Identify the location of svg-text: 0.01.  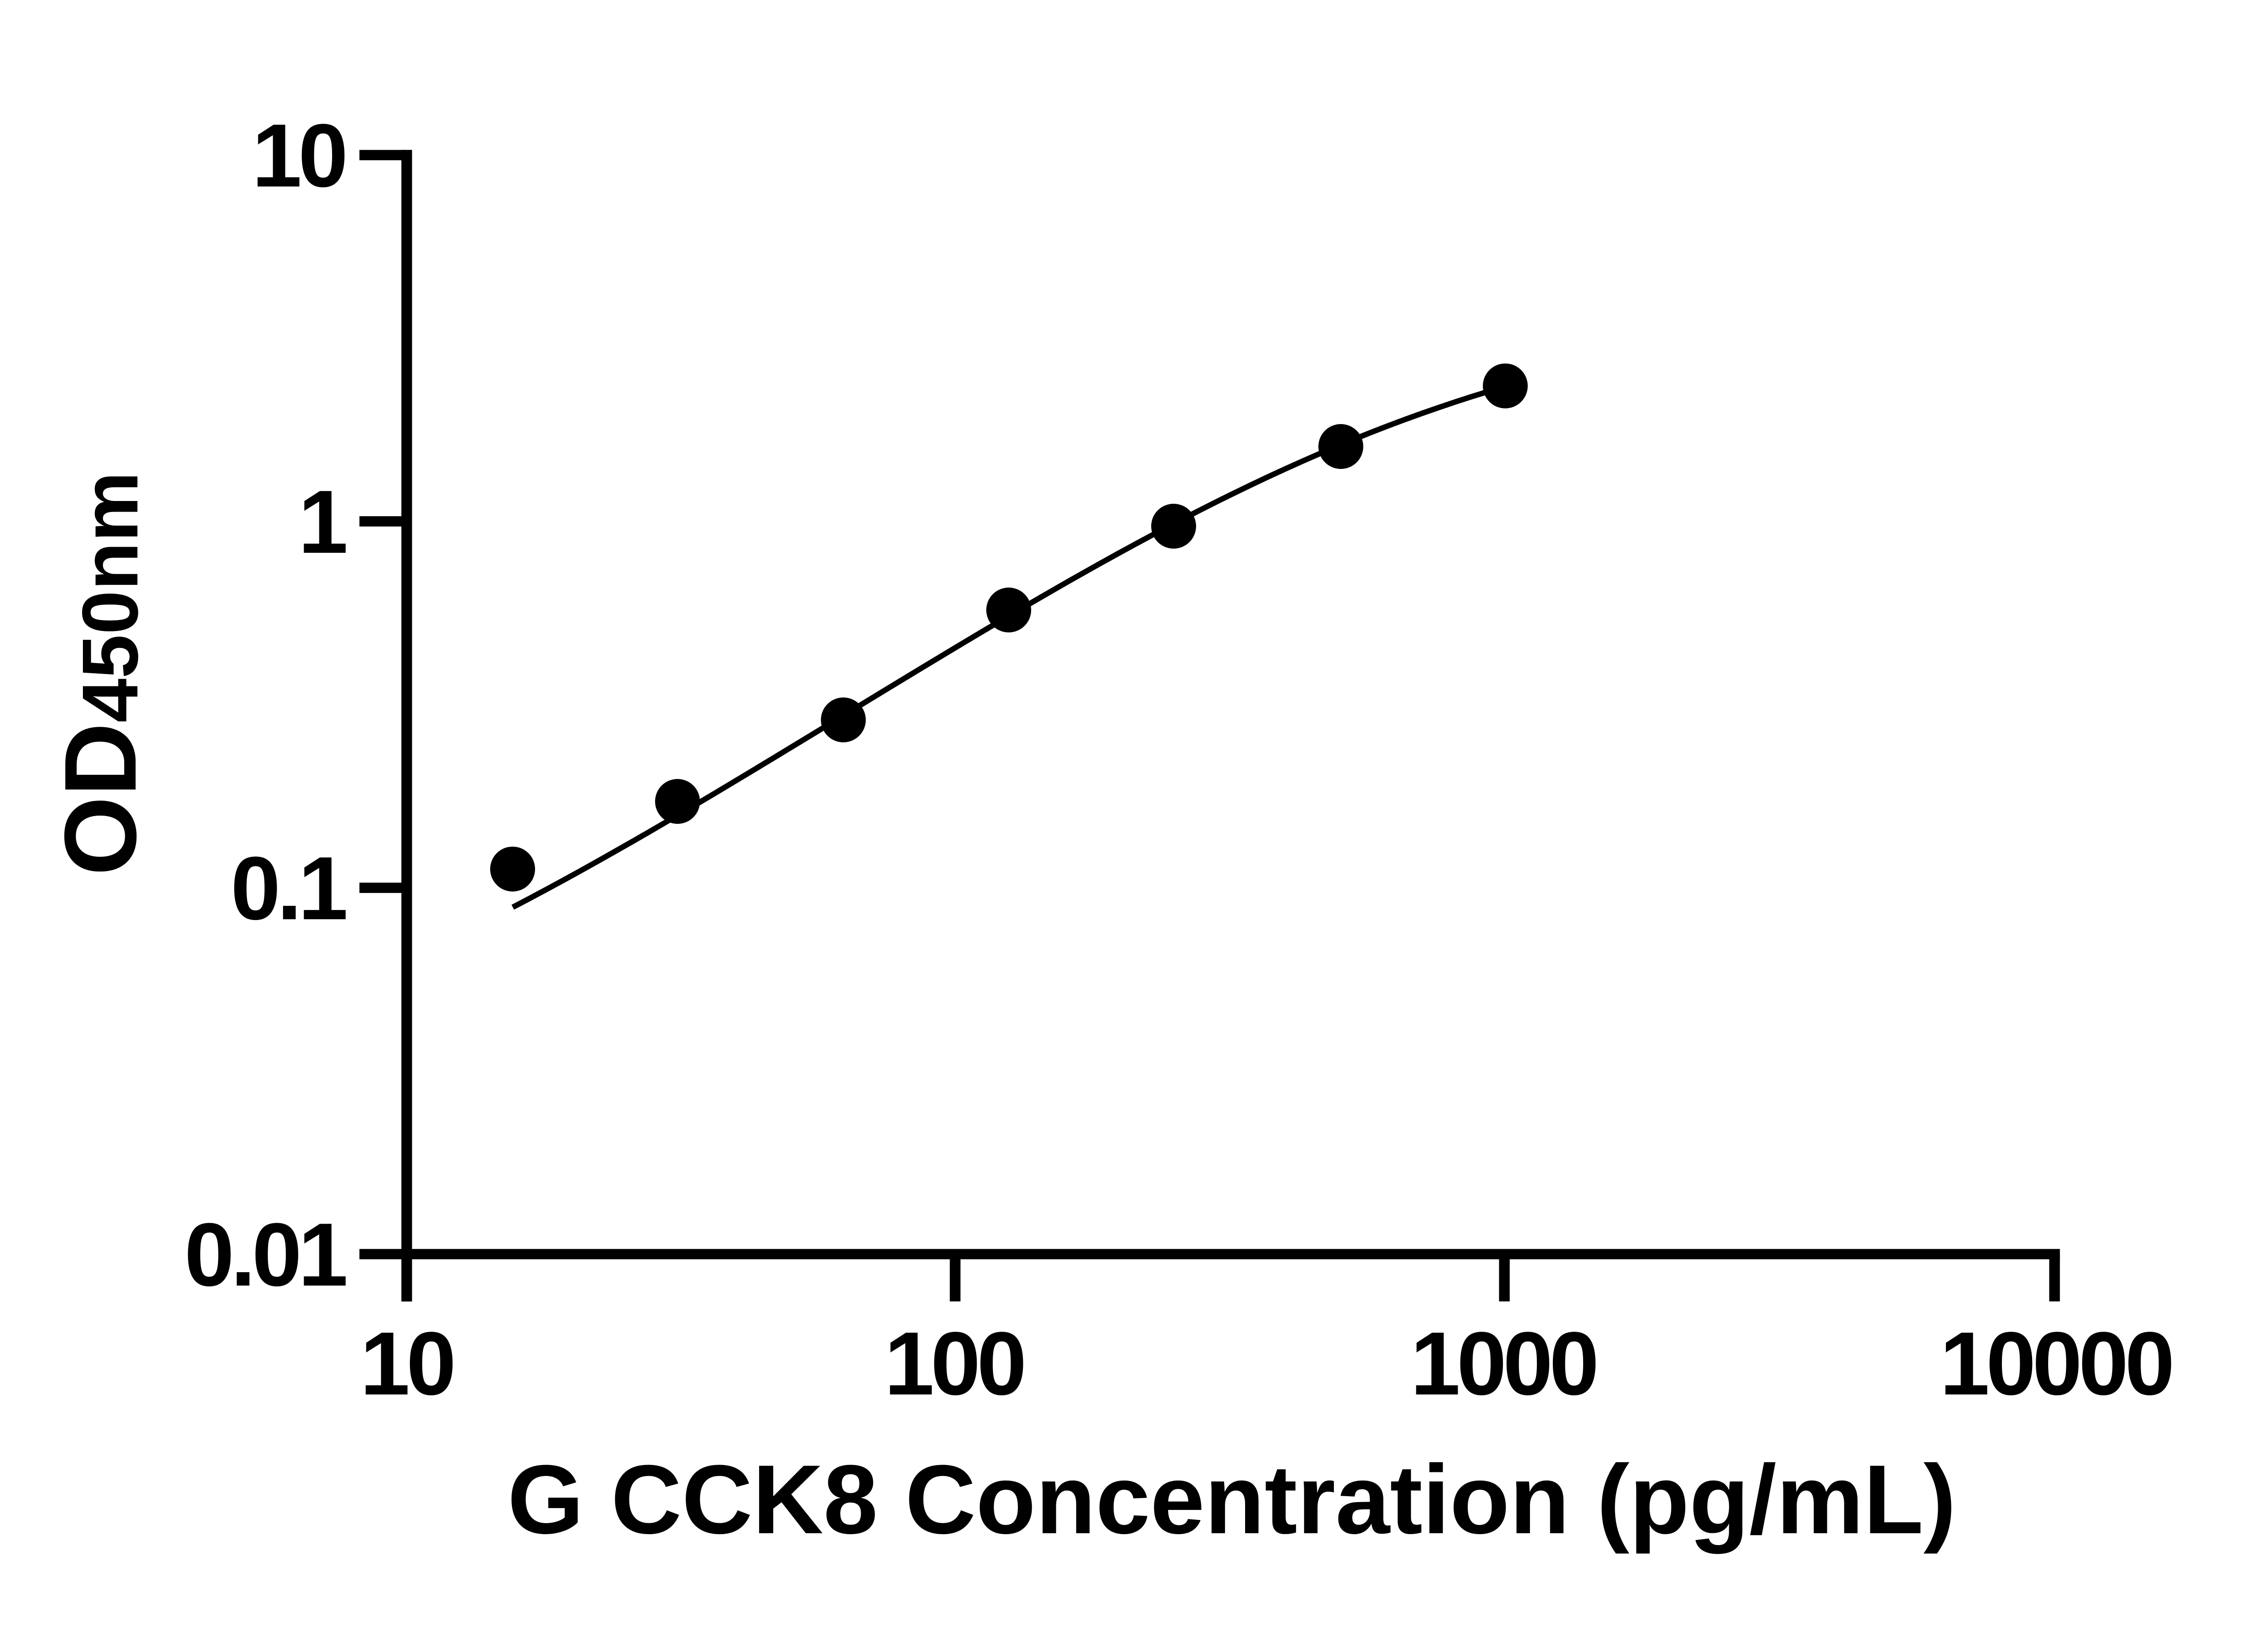
(265, 1254).